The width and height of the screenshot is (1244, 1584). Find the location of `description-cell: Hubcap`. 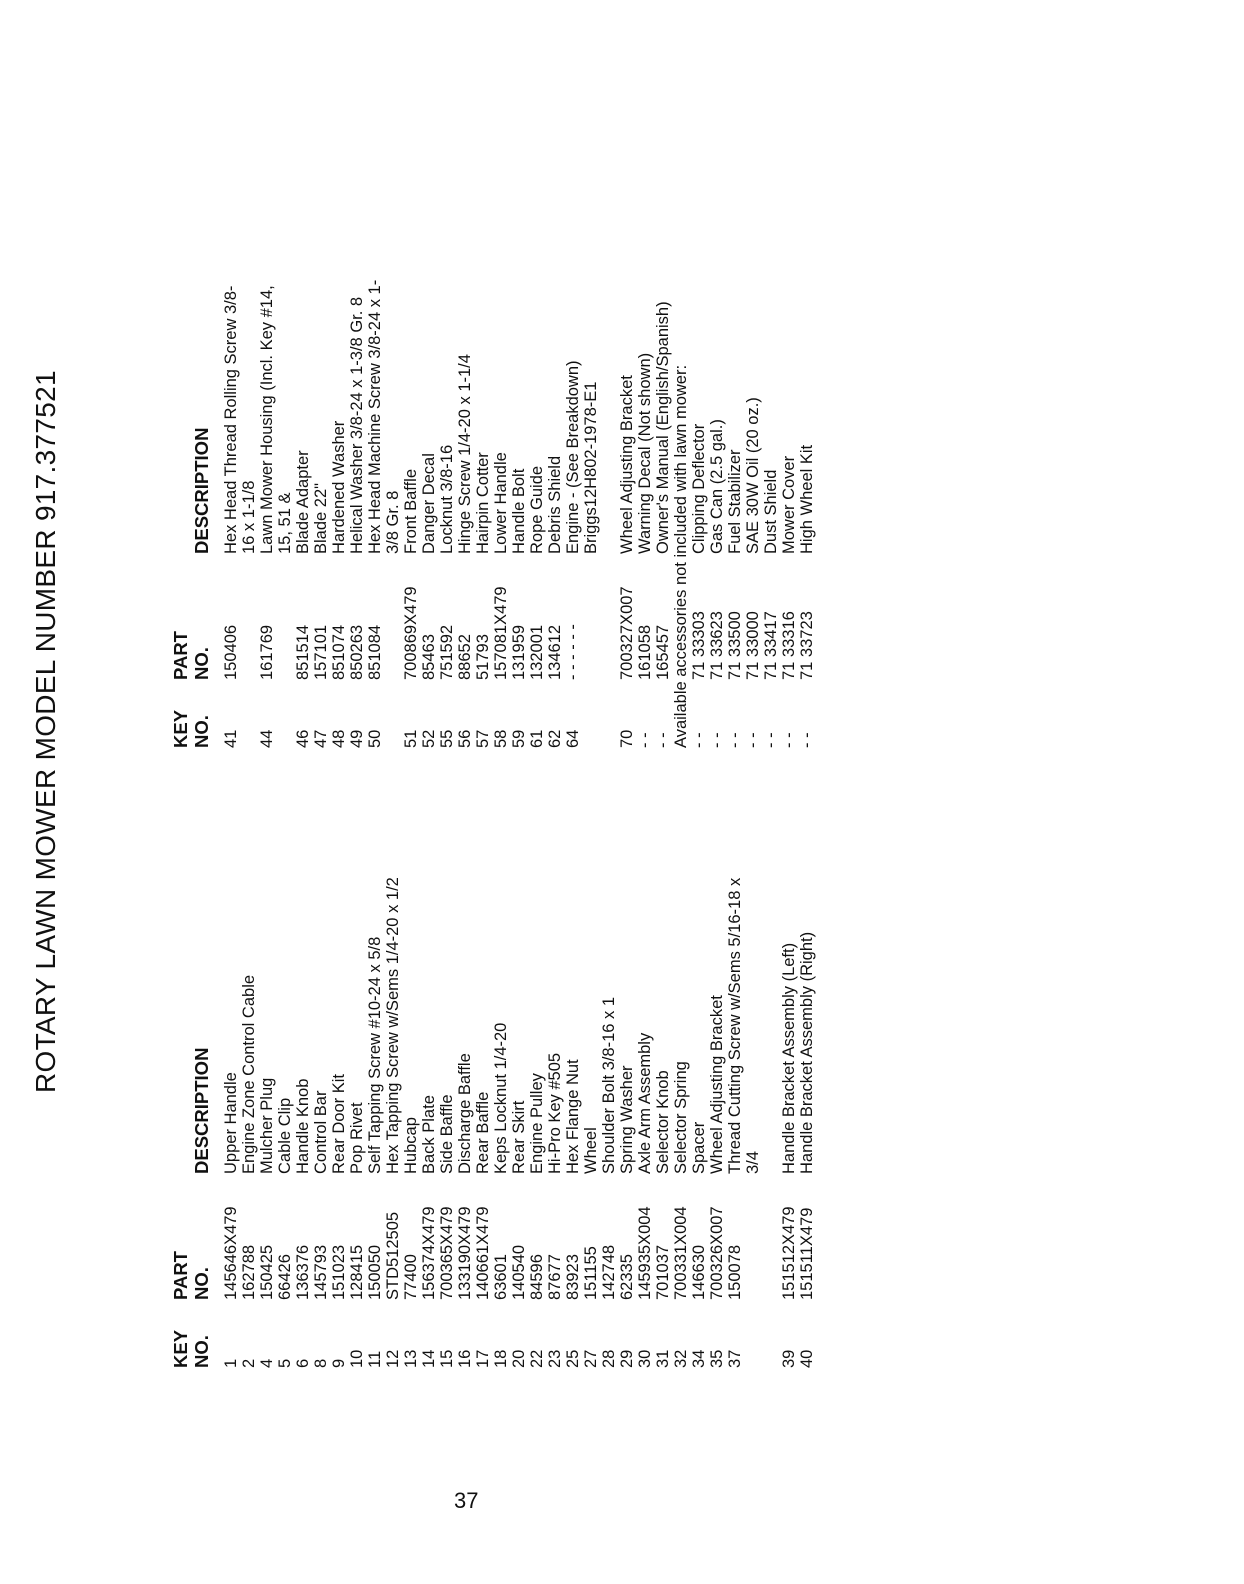

description-cell: Hubcap is located at coordinates (411, 1145).